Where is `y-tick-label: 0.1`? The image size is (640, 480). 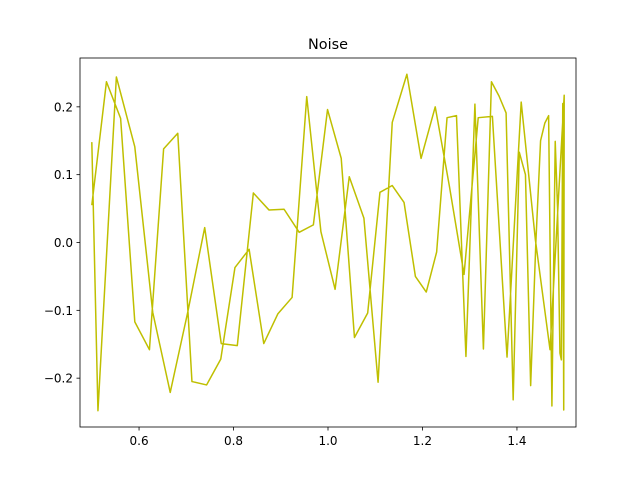
y-tick-label: 0.1 is located at coordinates (63, 175).